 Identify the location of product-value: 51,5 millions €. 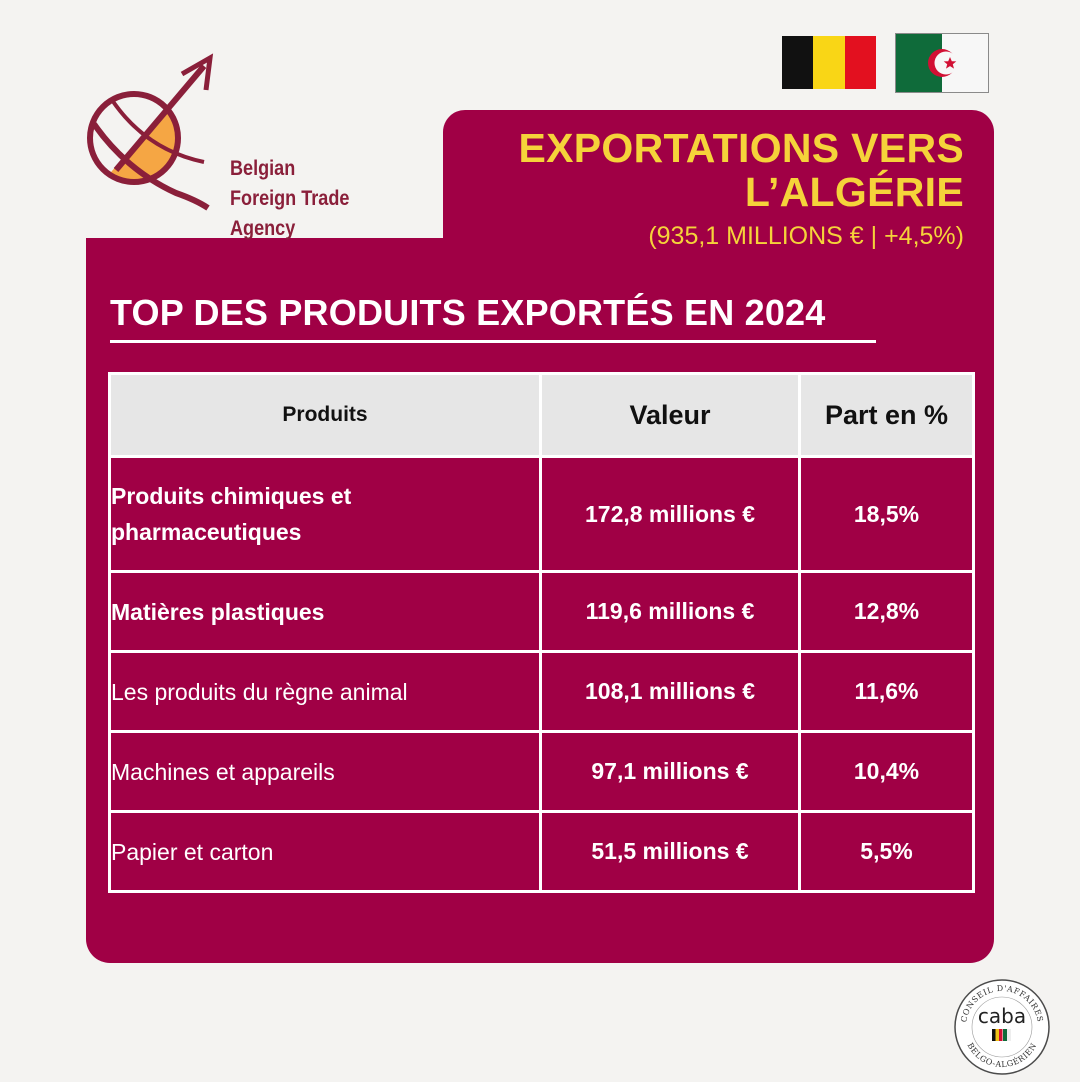
(670, 851).